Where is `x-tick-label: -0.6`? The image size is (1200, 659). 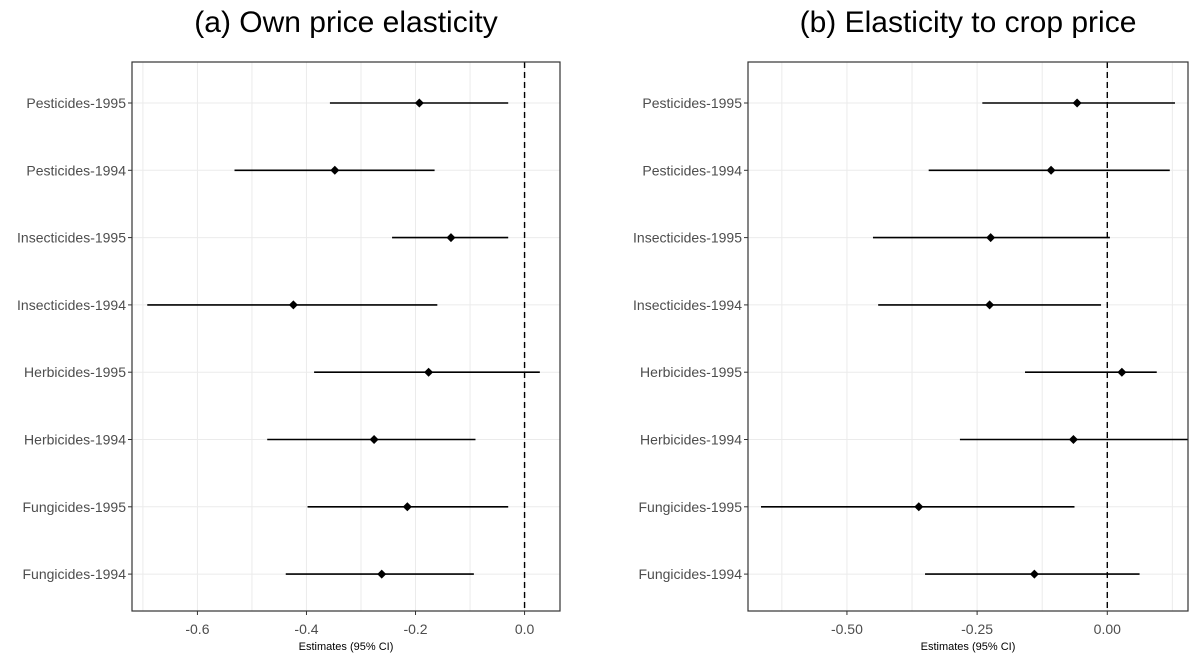 x-tick-label: -0.6 is located at coordinates (197, 629).